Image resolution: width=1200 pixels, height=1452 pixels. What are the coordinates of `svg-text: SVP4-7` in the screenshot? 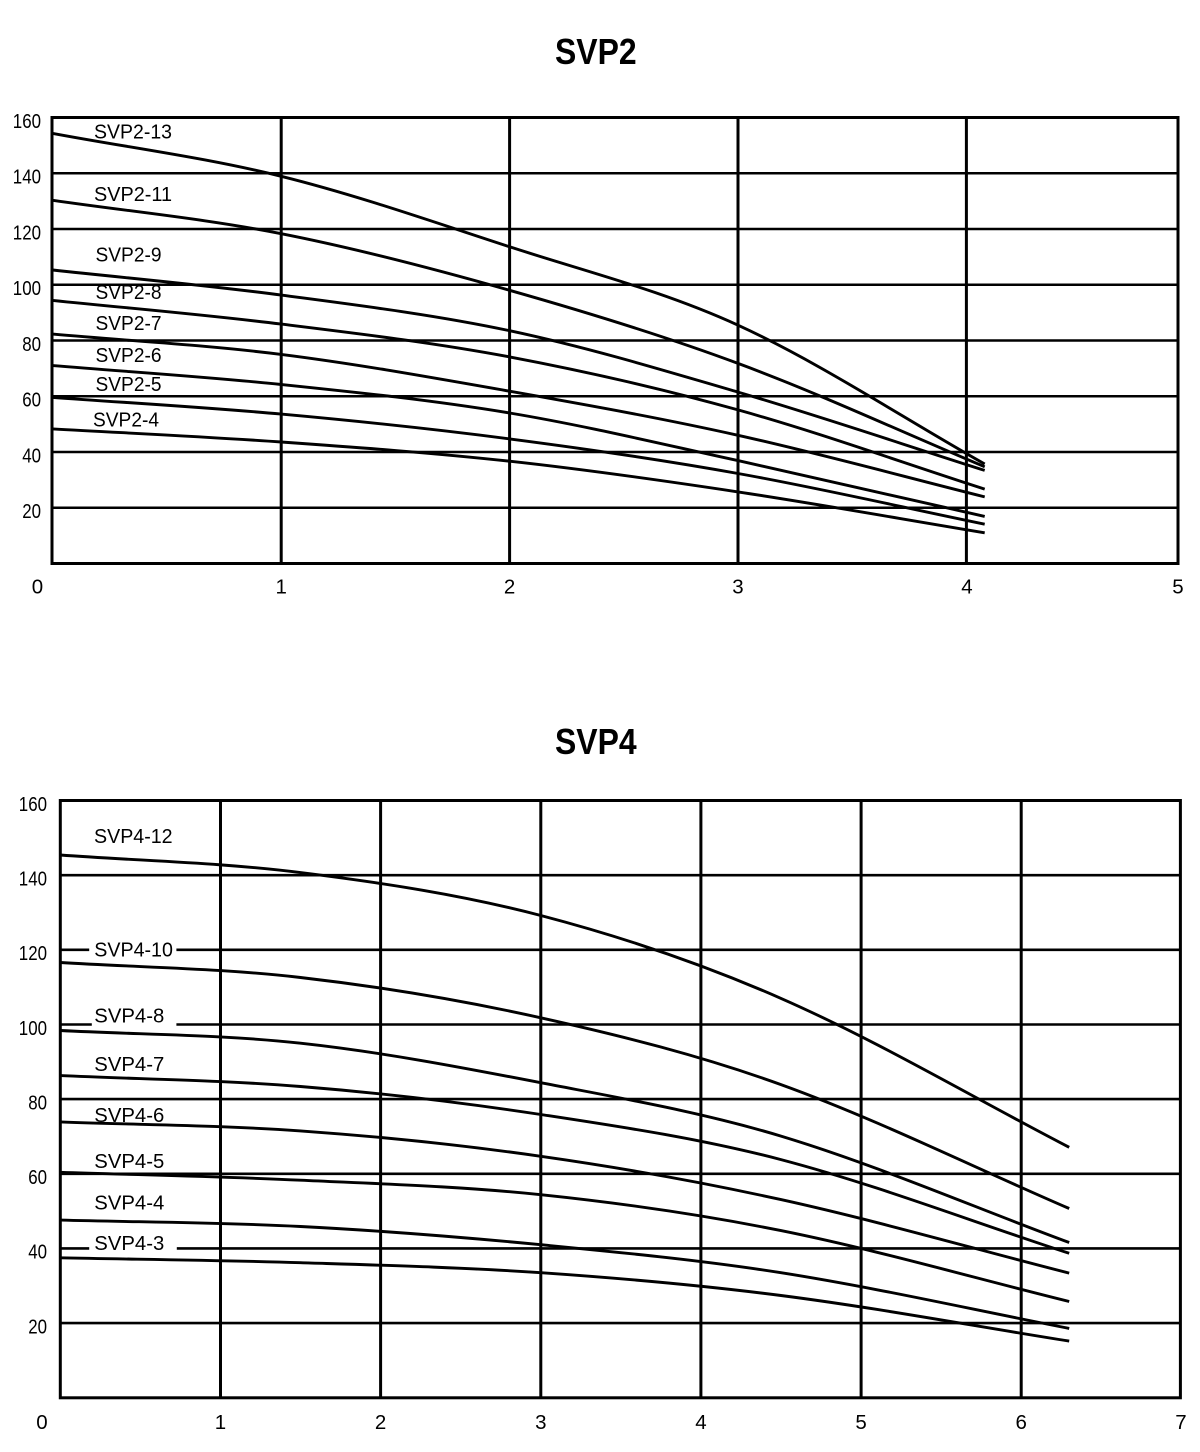 It's located at (129, 1065).